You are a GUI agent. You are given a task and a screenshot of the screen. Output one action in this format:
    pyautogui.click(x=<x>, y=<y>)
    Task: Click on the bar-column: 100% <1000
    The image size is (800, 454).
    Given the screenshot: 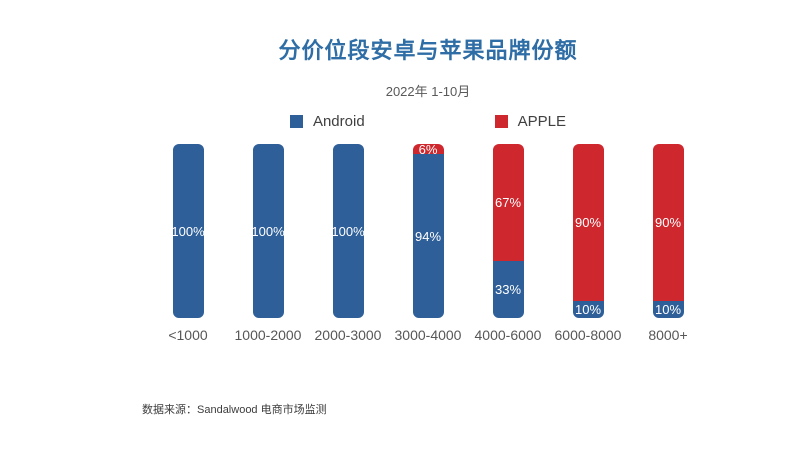 What is the action you would take?
    pyautogui.click(x=188, y=243)
    